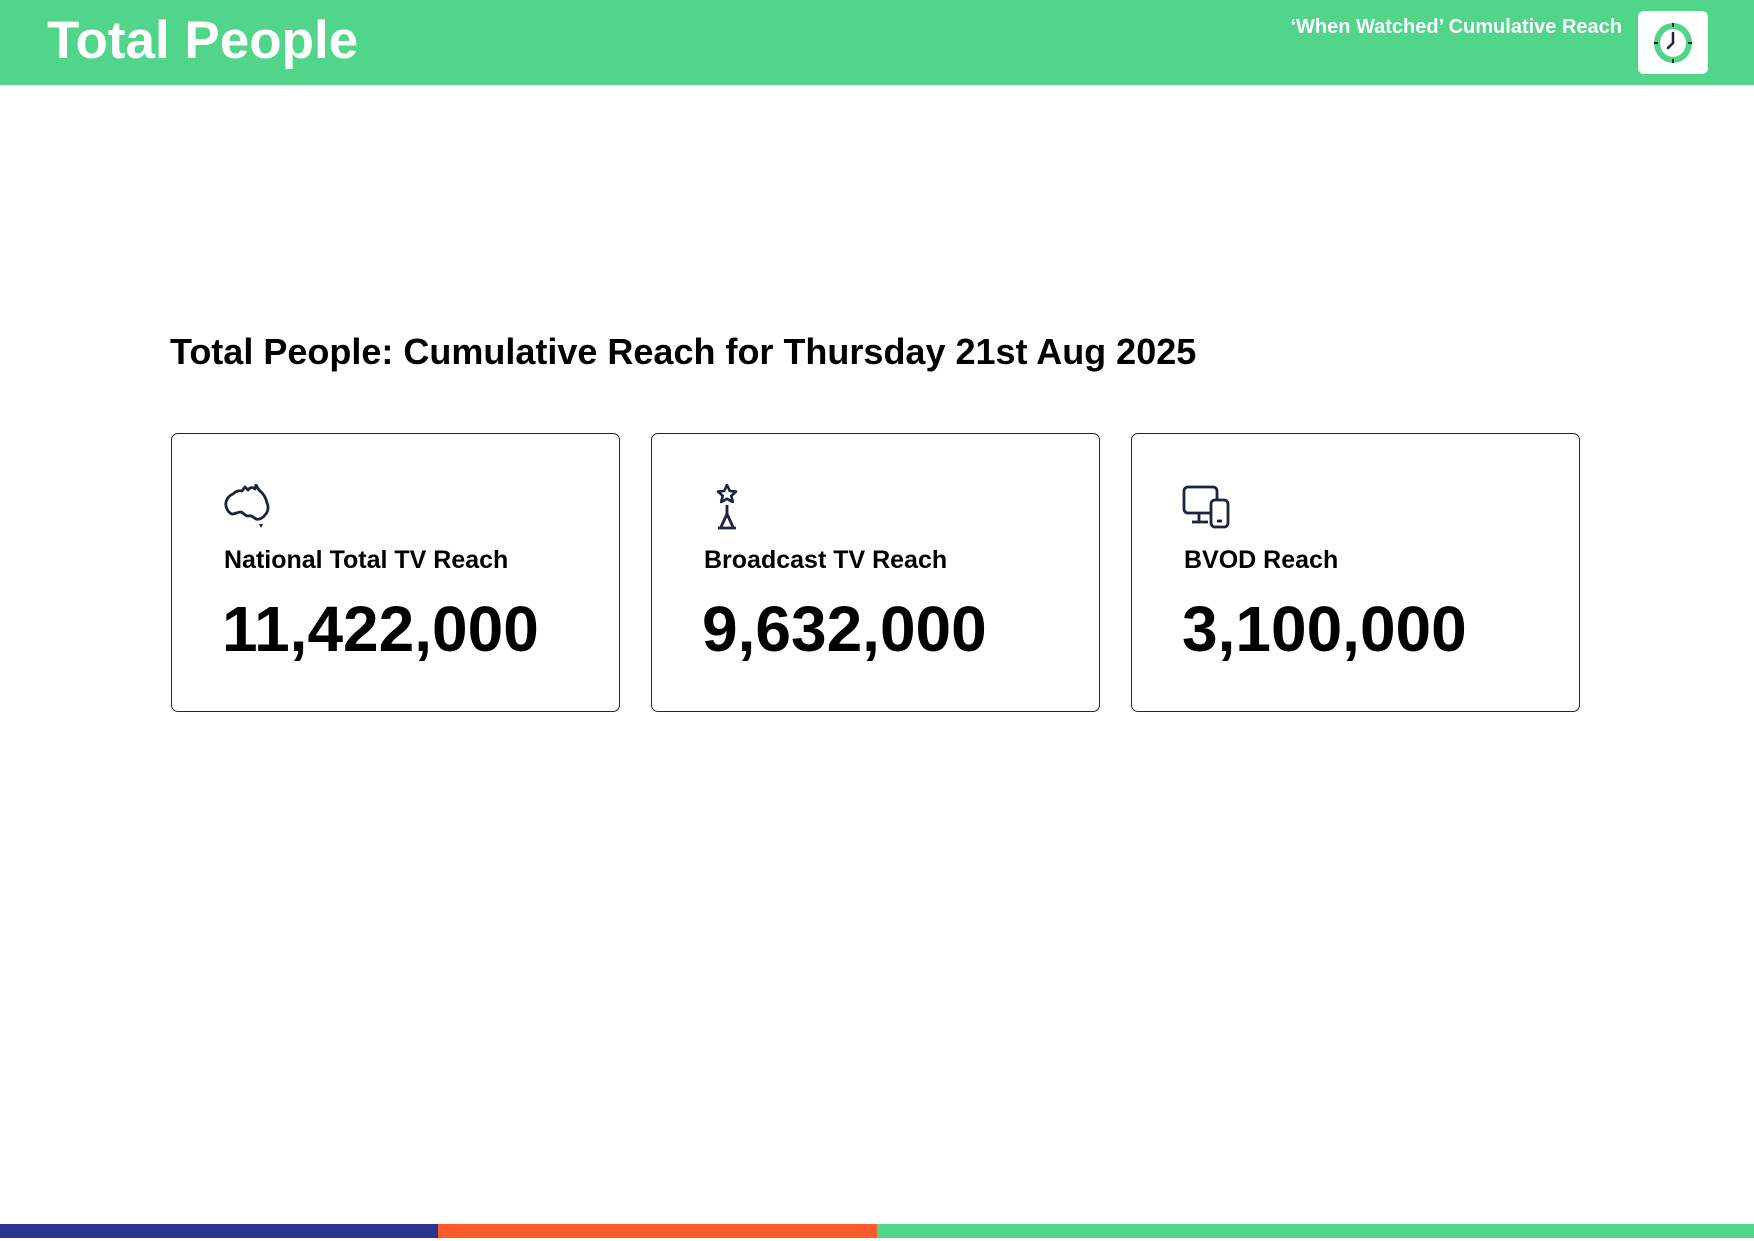 This screenshot has width=1754, height=1241. Describe the element at coordinates (380, 629) in the screenshot. I see `card-value: 11,422,000` at that location.